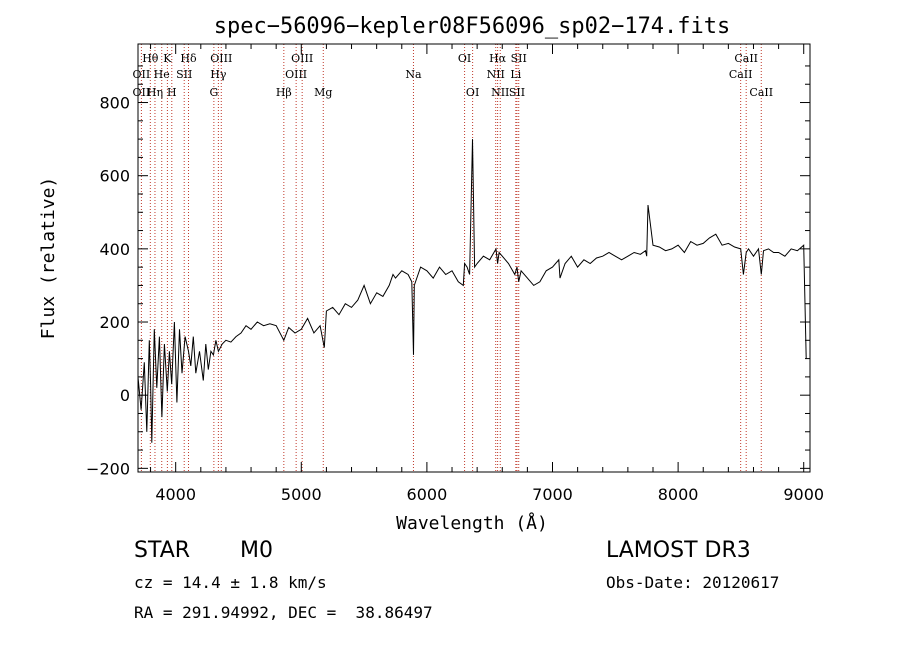 The width and height of the screenshot is (900, 649). What do you see at coordinates (175, 494) in the screenshot?
I see `x-tick-label-0: 4000` at bounding box center [175, 494].